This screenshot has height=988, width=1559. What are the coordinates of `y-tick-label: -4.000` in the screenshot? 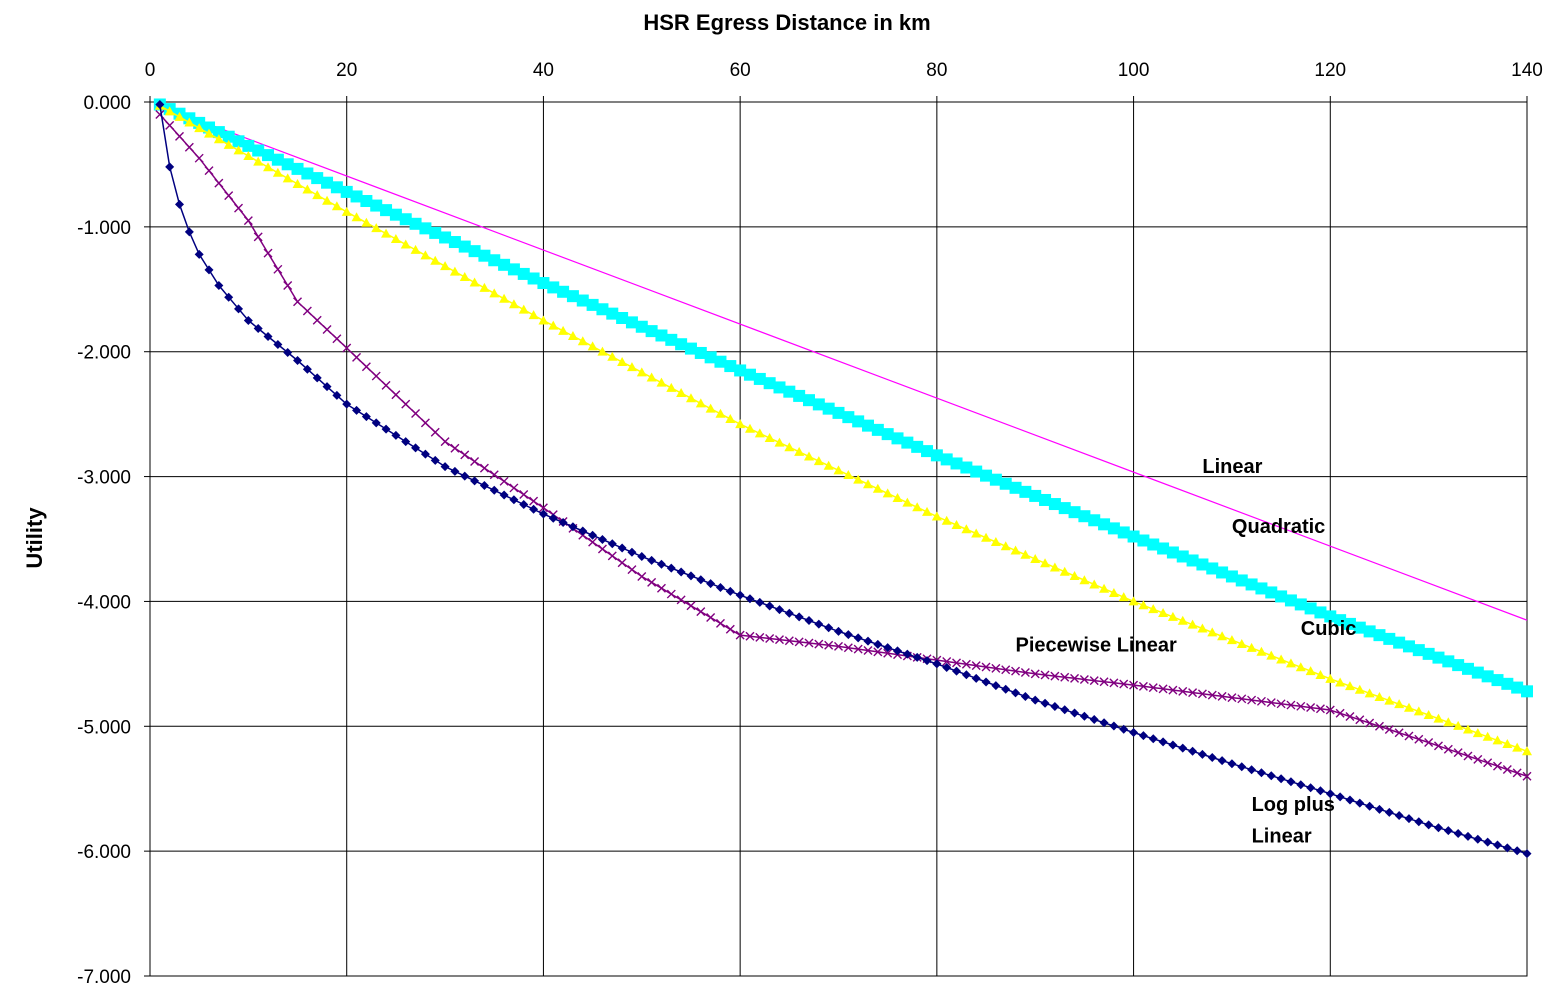 It's located at (104, 602).